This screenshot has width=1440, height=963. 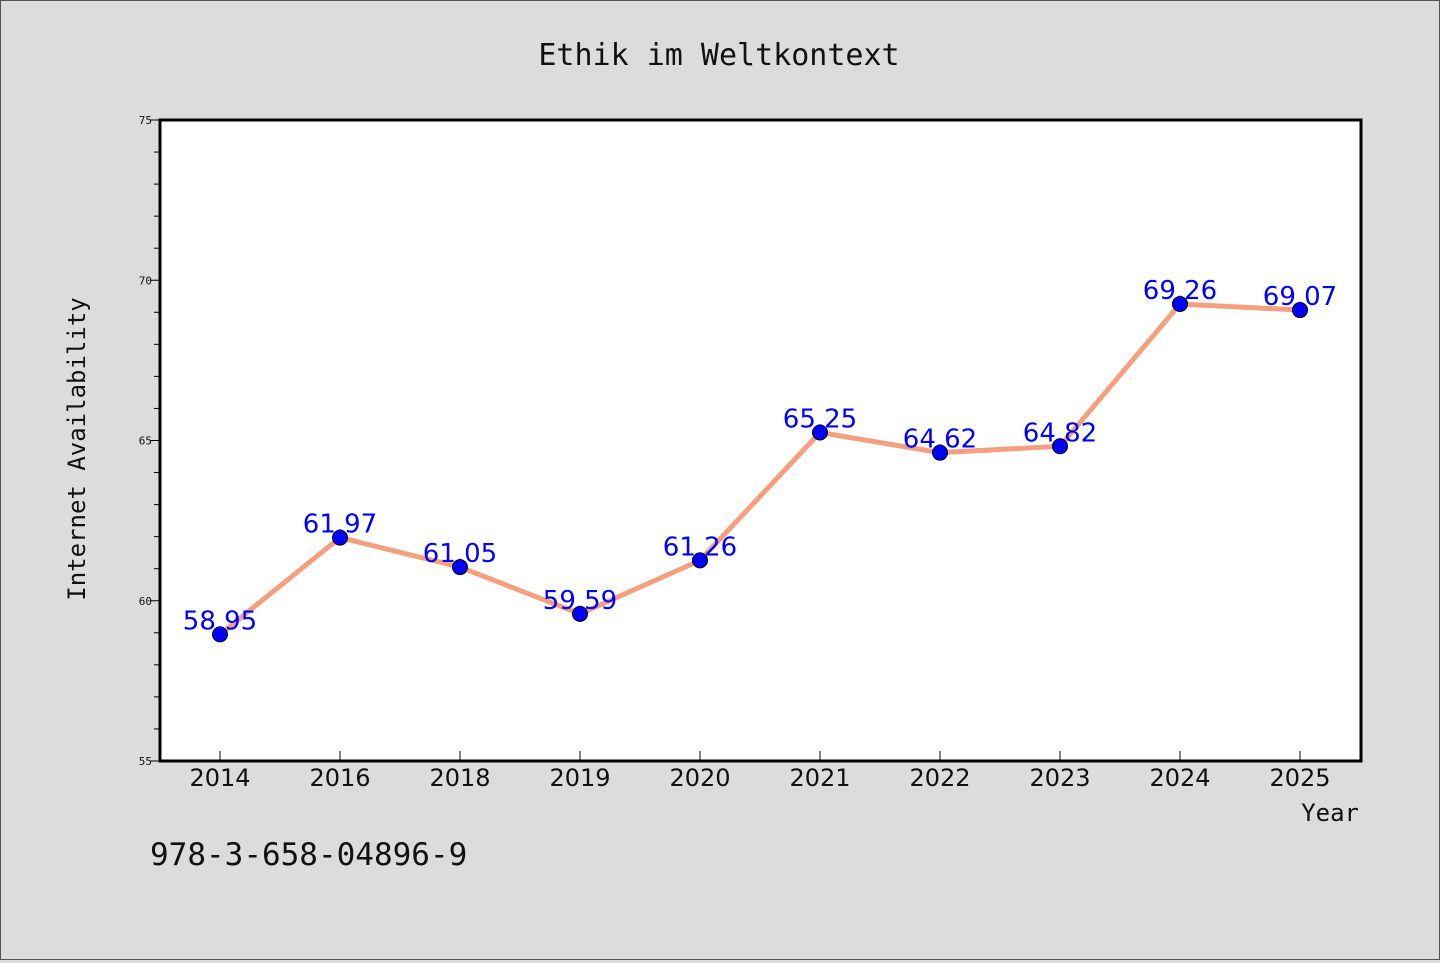 I want to click on data-point-label: 61.26, so click(x=700, y=547).